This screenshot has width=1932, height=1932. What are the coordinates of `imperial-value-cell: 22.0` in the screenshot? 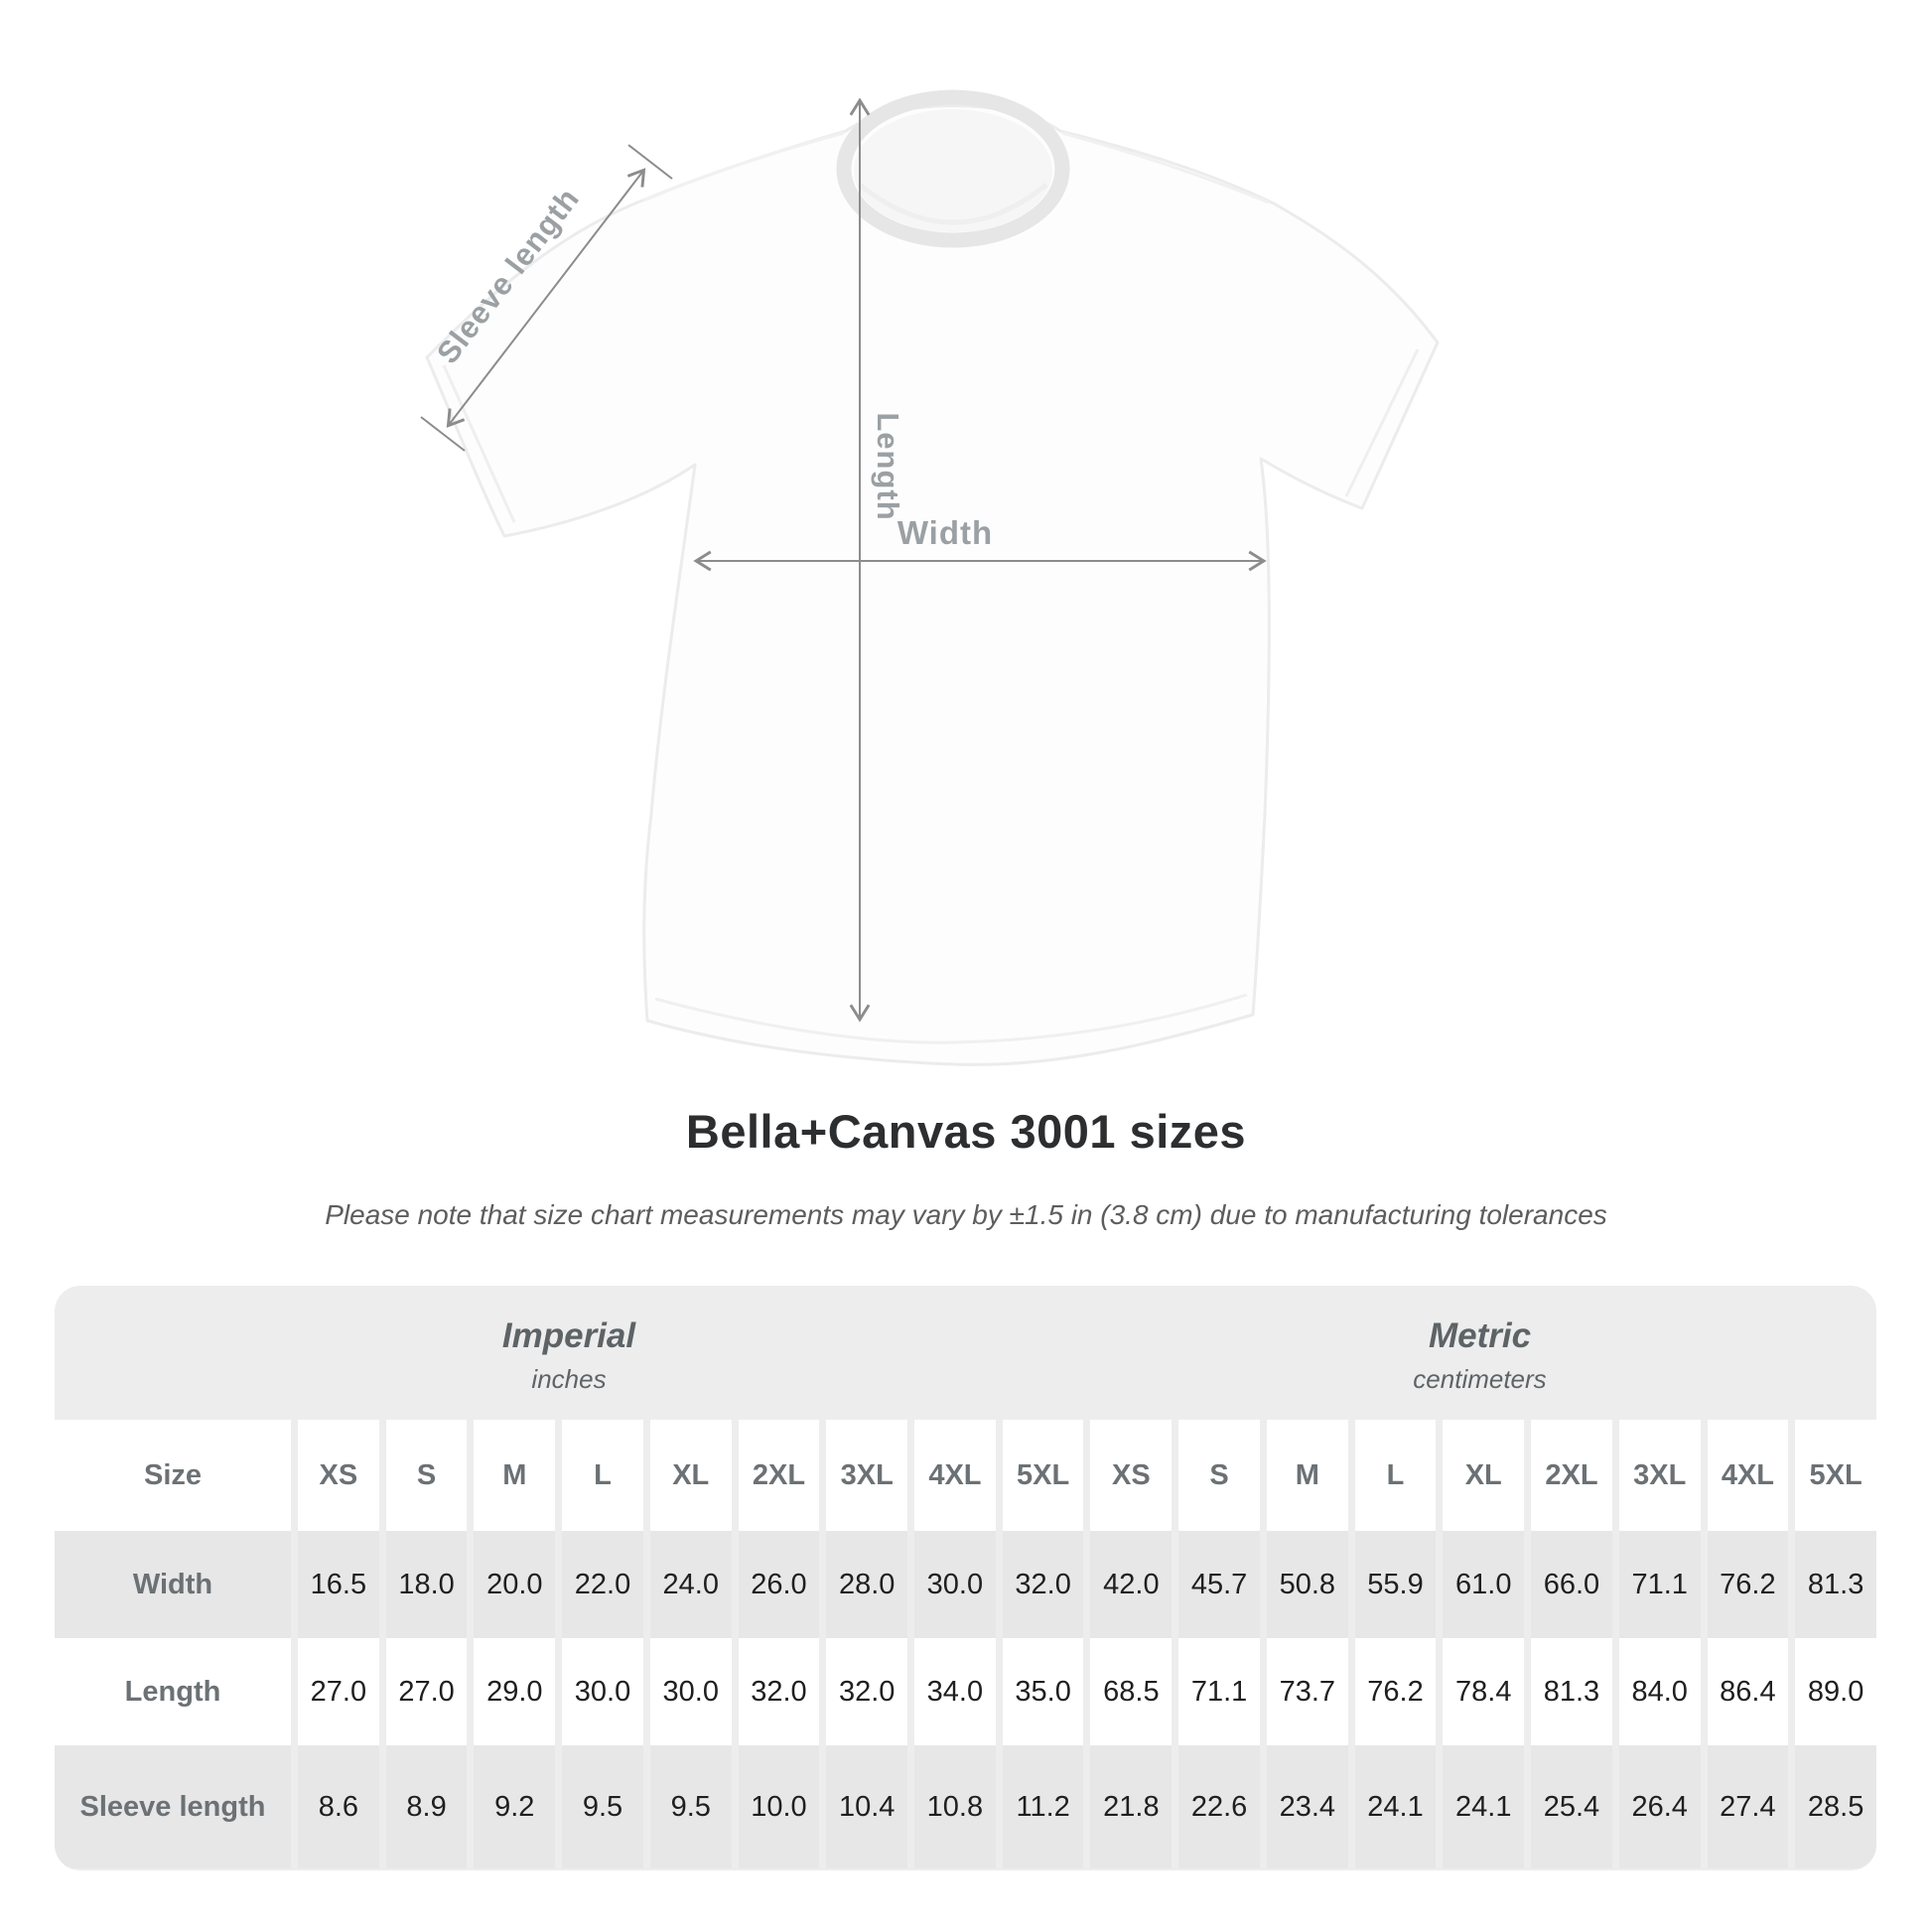 It's located at (602, 1584).